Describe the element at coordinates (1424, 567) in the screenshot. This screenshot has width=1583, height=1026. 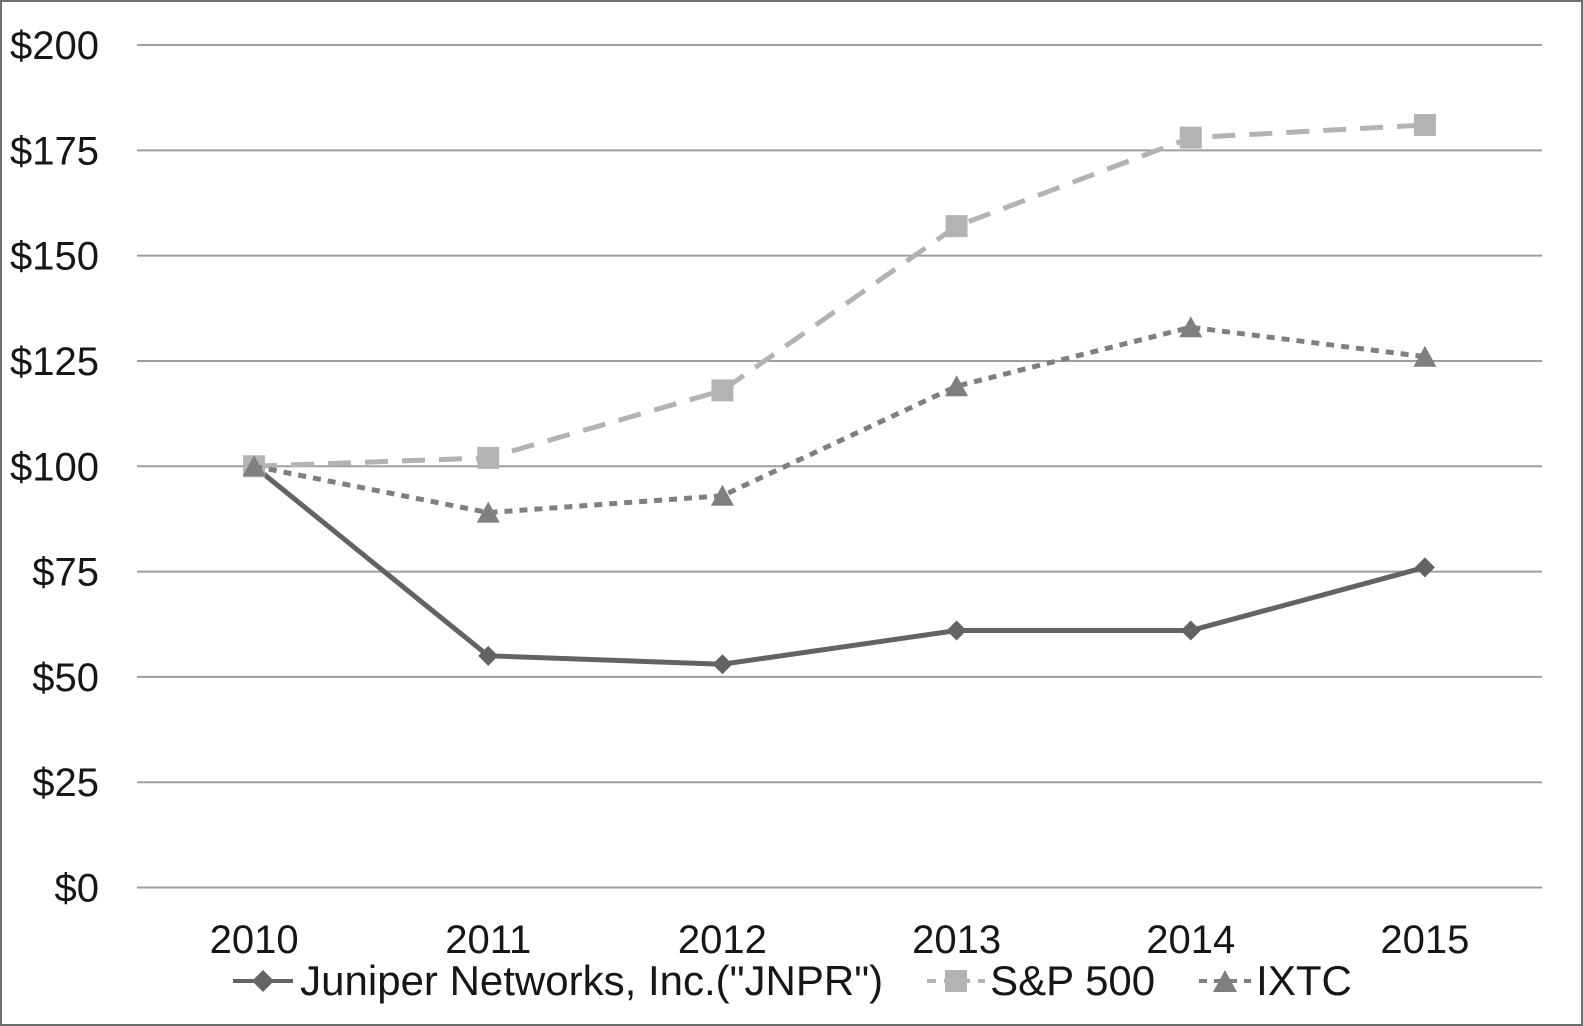
I see `jnpr-marker-2015` at that location.